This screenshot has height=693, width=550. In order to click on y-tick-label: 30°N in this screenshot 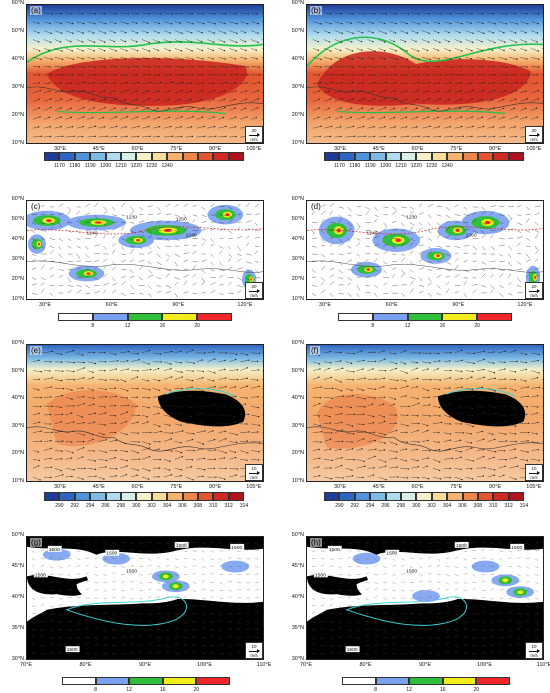, I will do `click(291, 259)`.